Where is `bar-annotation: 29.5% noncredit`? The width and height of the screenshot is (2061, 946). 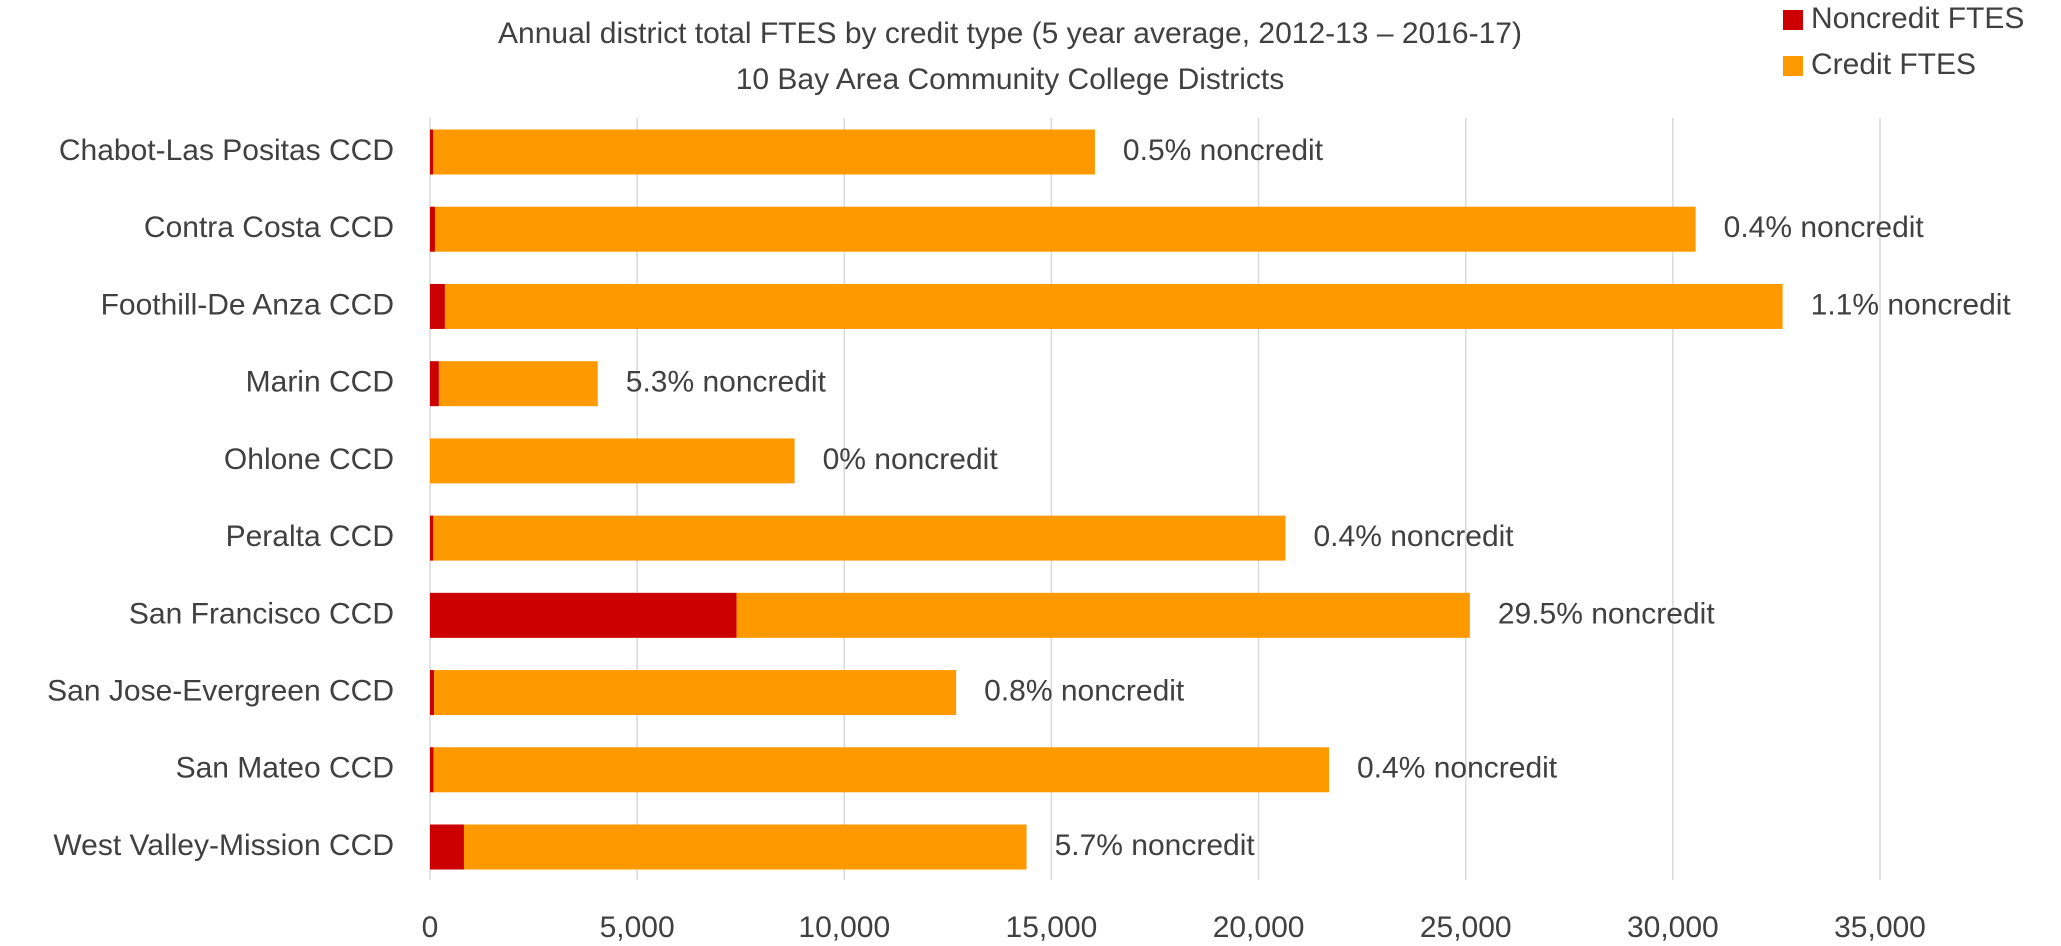 bar-annotation: 29.5% noncredit is located at coordinates (1606, 613).